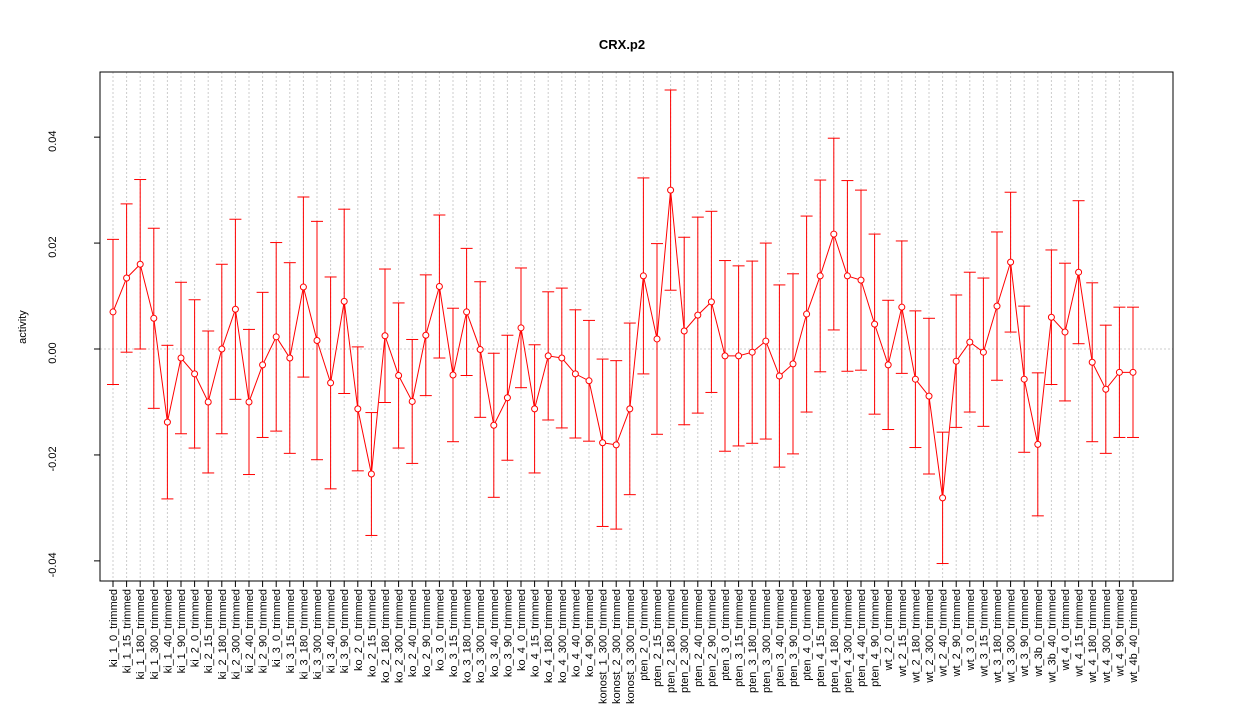 The width and height of the screenshot is (1245, 720). What do you see at coordinates (622, 44) in the screenshot?
I see `chart-title: CRX.p2` at bounding box center [622, 44].